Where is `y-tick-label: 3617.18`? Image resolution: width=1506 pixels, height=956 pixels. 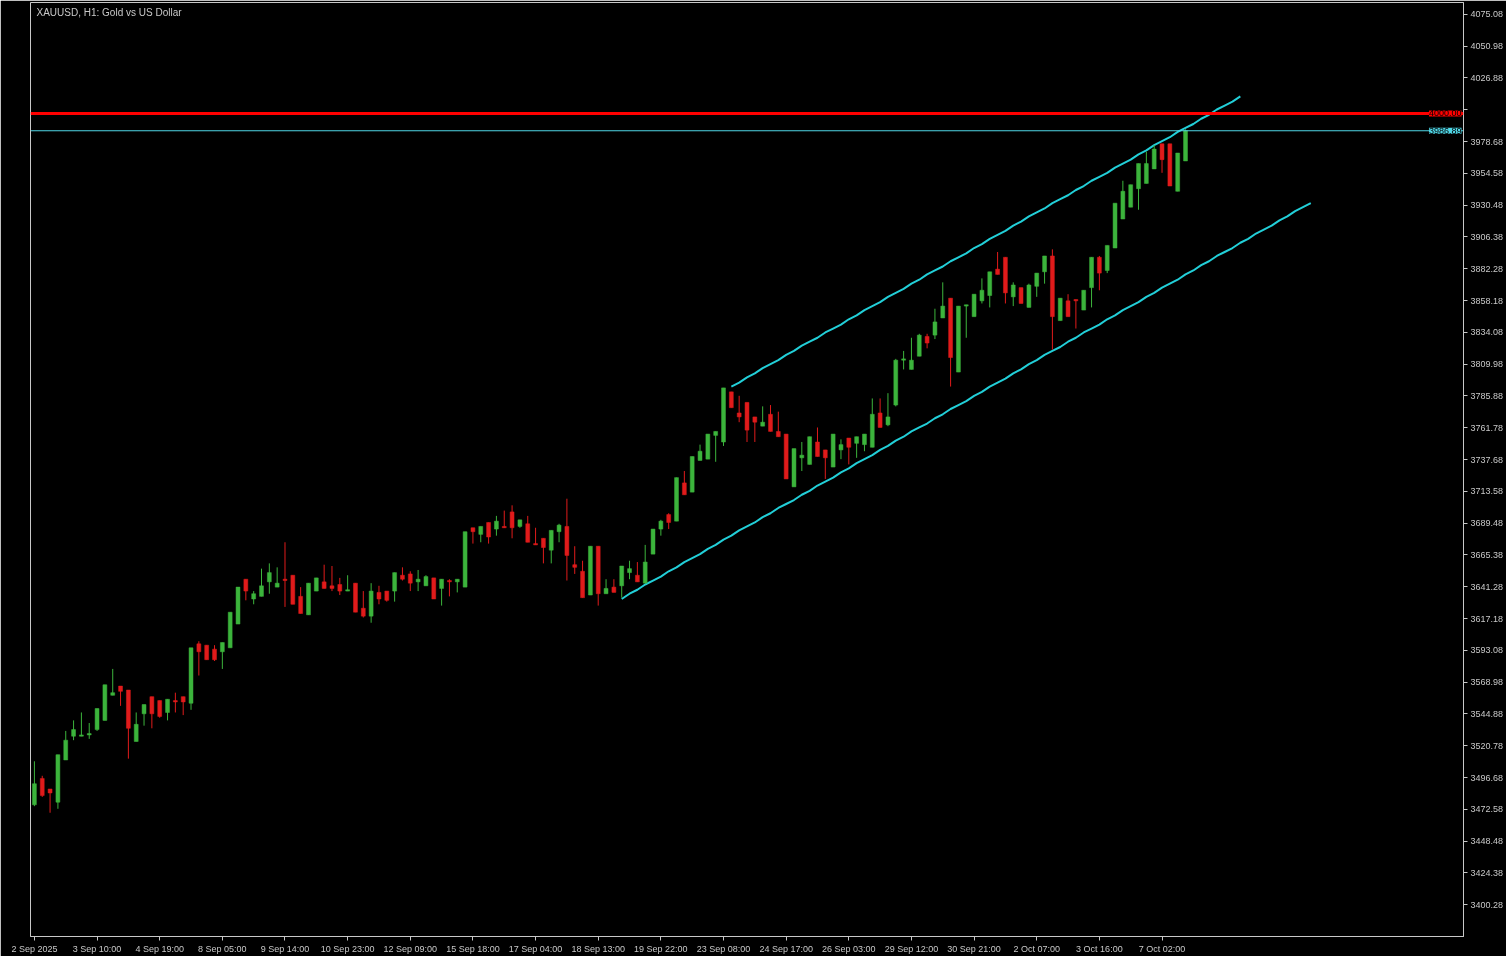
y-tick-label: 3617.18 is located at coordinates (1487, 618).